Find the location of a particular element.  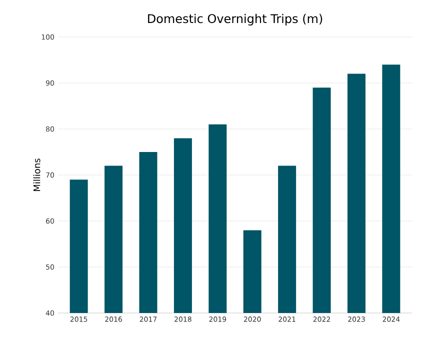

y-axis-title: Millions is located at coordinates (36, 174).